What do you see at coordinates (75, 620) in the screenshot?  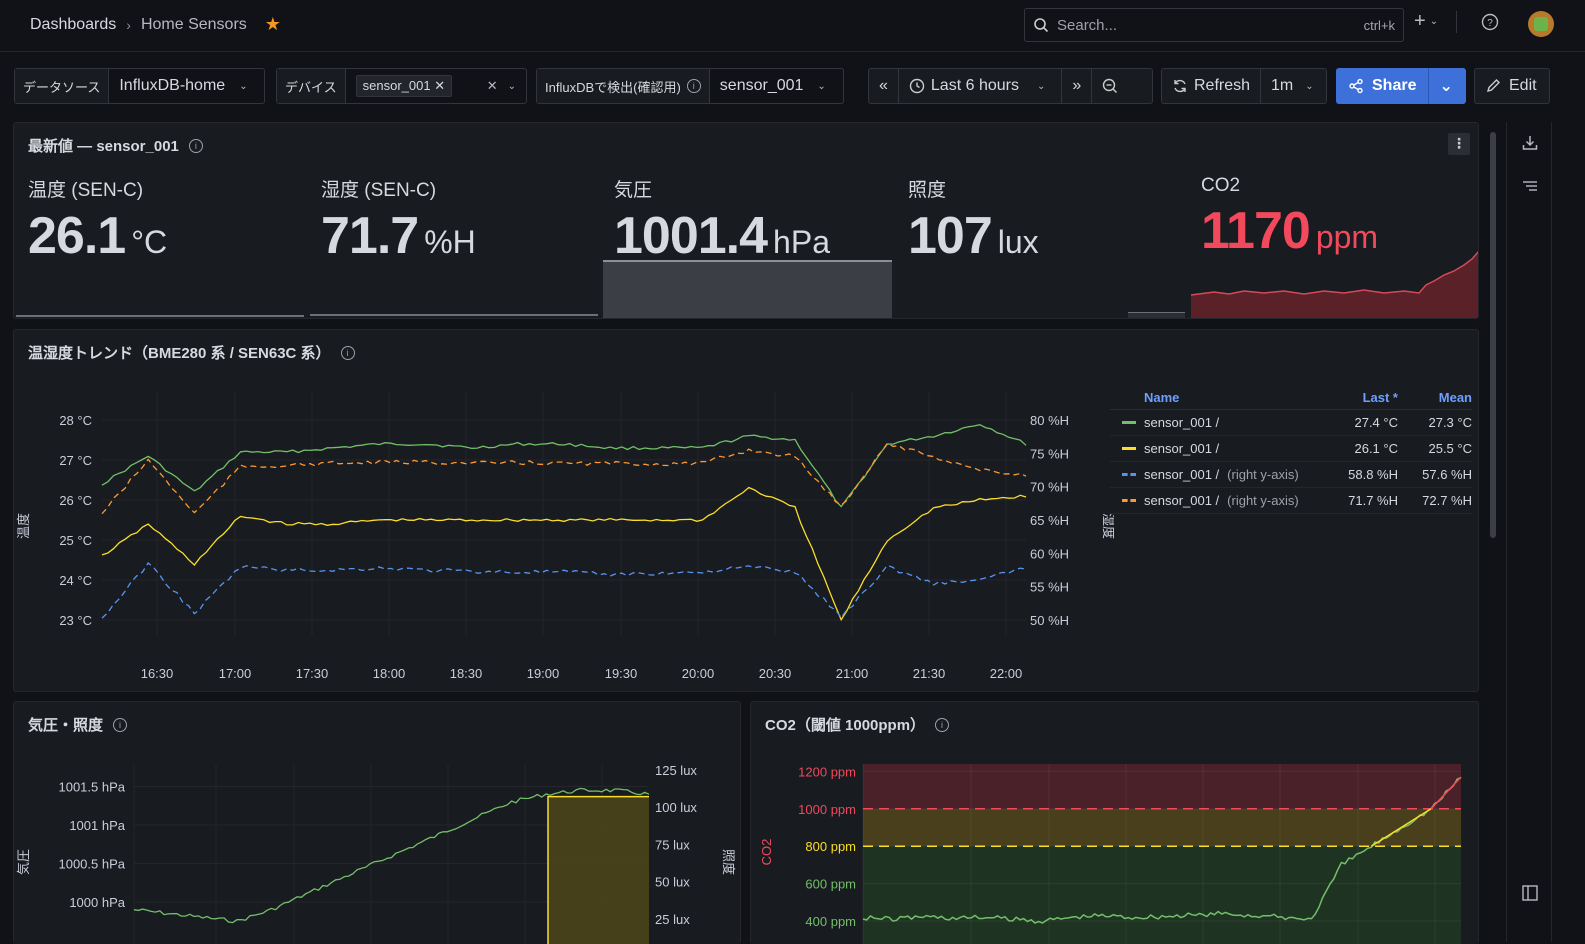 I see `y-left-tick-label: 23 °C` at bounding box center [75, 620].